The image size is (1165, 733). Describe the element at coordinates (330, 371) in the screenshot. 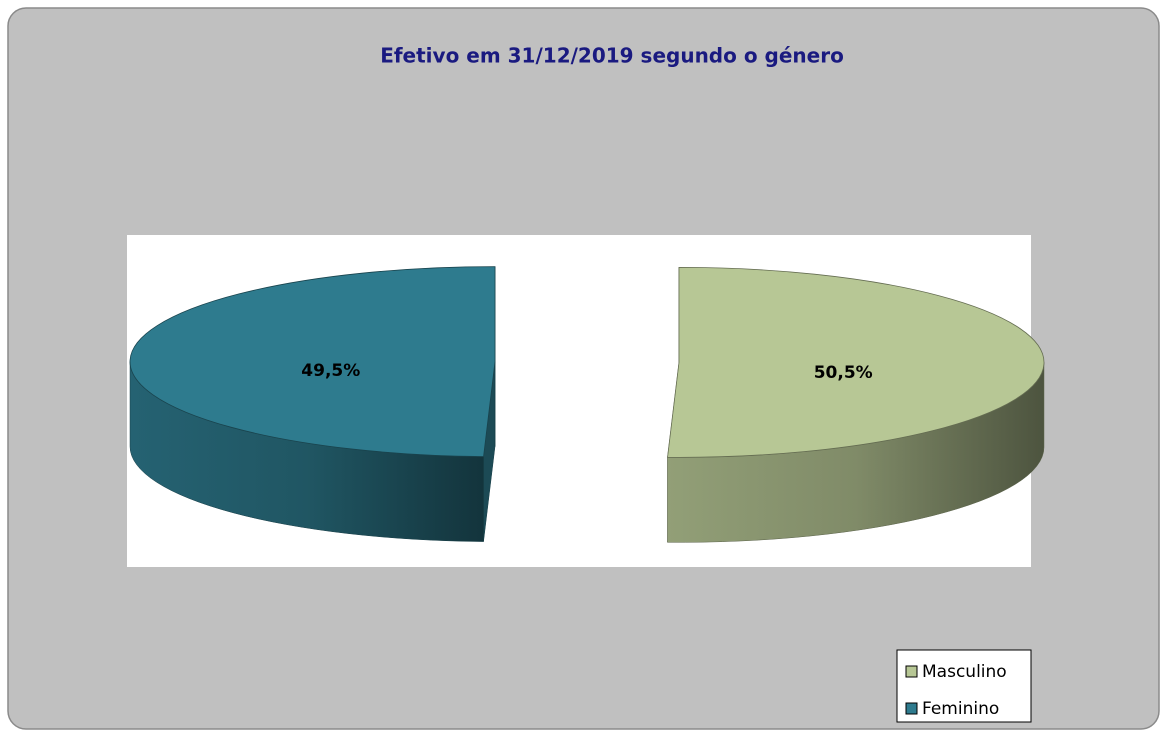

I see `data-label: 49,5%` at that location.